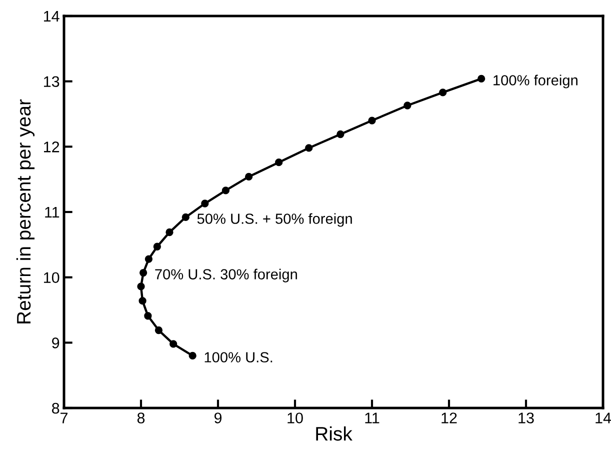 This screenshot has height=449, width=611. I want to click on y-tick-label: 10, so click(52, 278).